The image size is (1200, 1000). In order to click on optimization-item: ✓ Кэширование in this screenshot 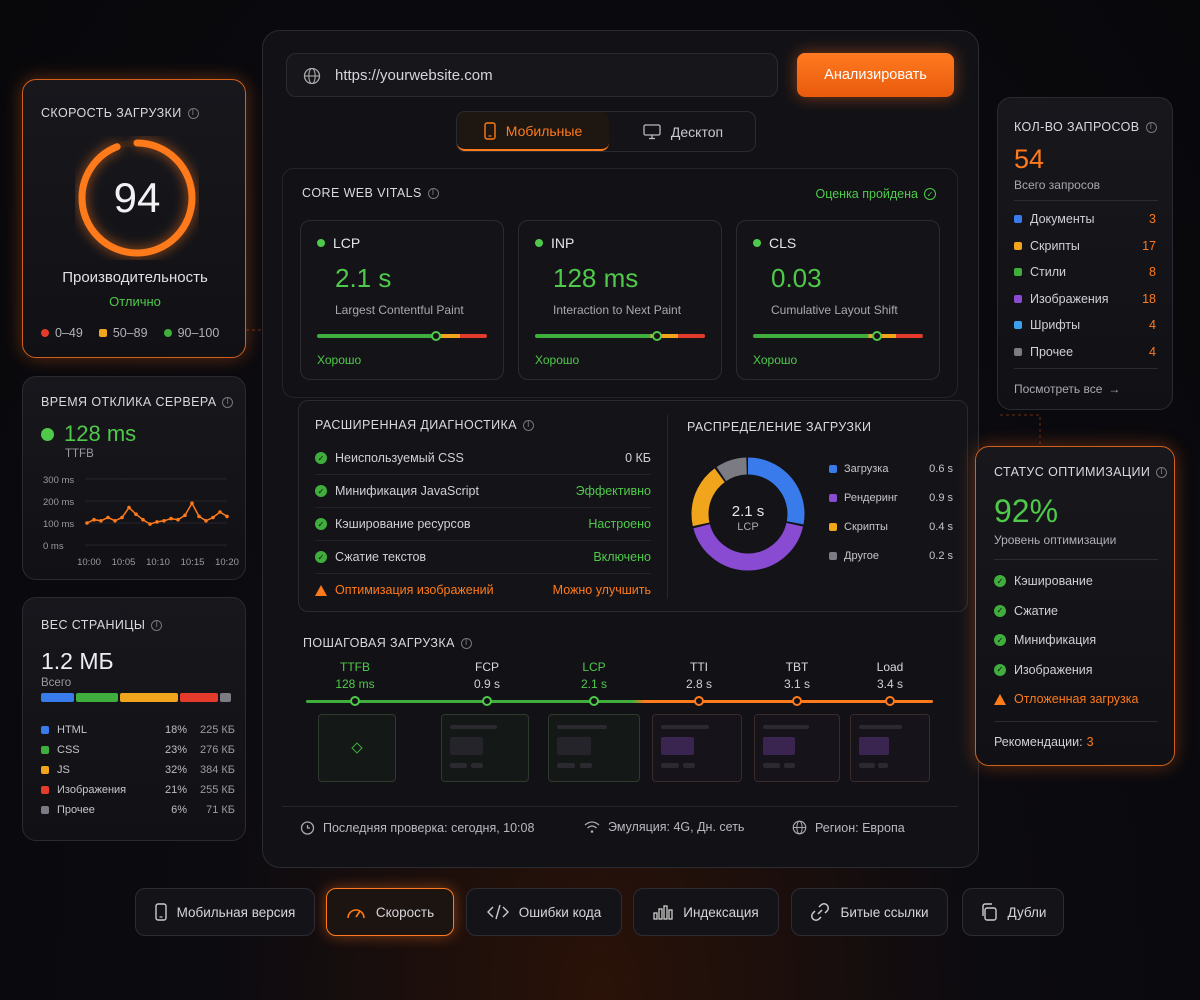, I will do `click(1043, 581)`.